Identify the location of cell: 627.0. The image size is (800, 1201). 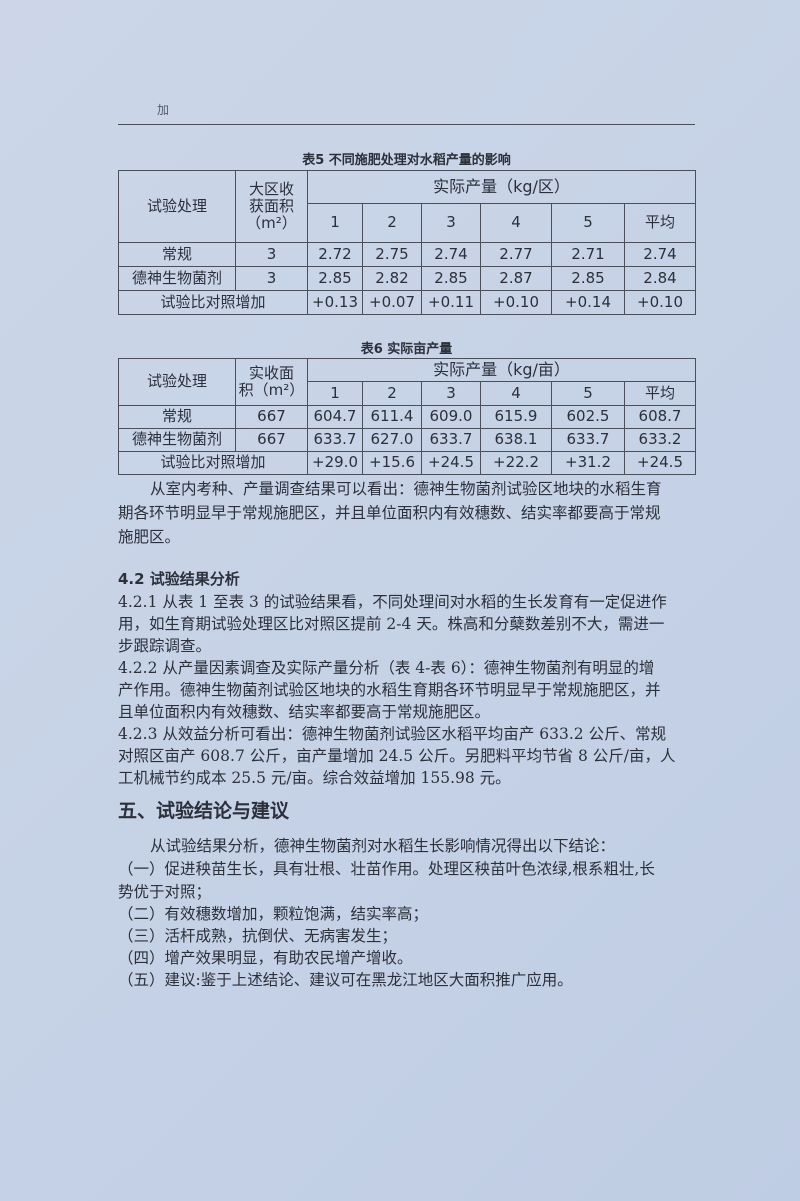
(392, 440).